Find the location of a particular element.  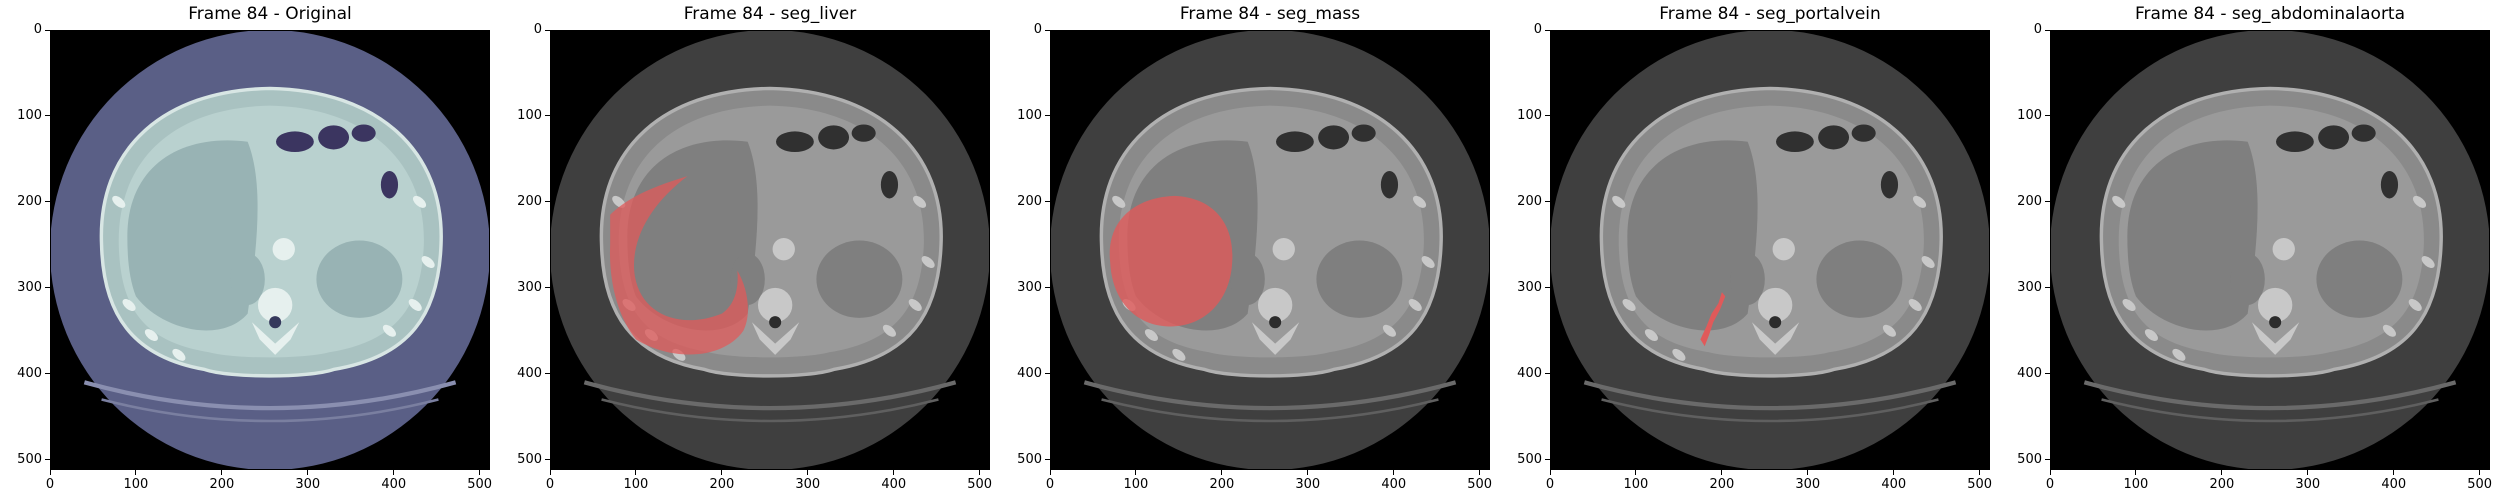

liver-region is located at coordinates (1692, 235).